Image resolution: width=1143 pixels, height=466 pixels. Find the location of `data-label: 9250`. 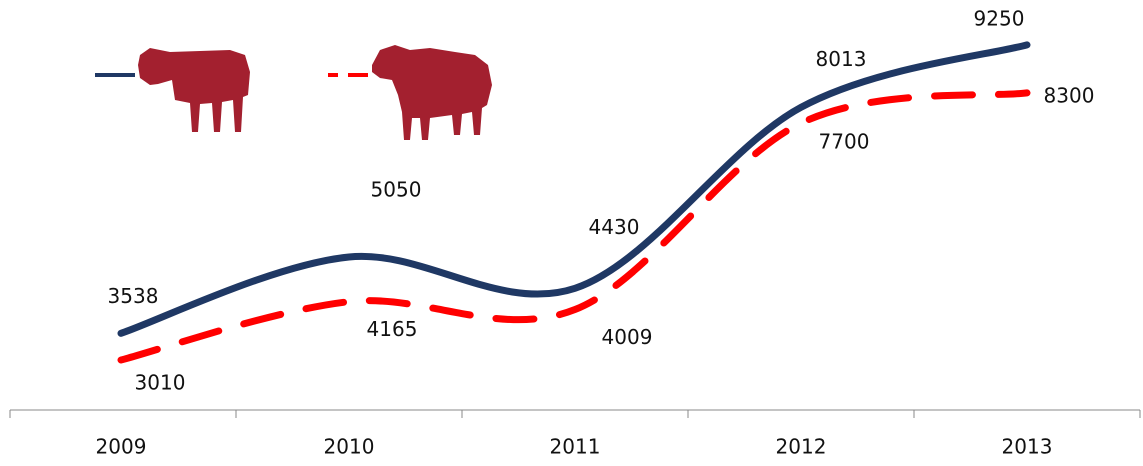

data-label: 9250 is located at coordinates (999, 18).